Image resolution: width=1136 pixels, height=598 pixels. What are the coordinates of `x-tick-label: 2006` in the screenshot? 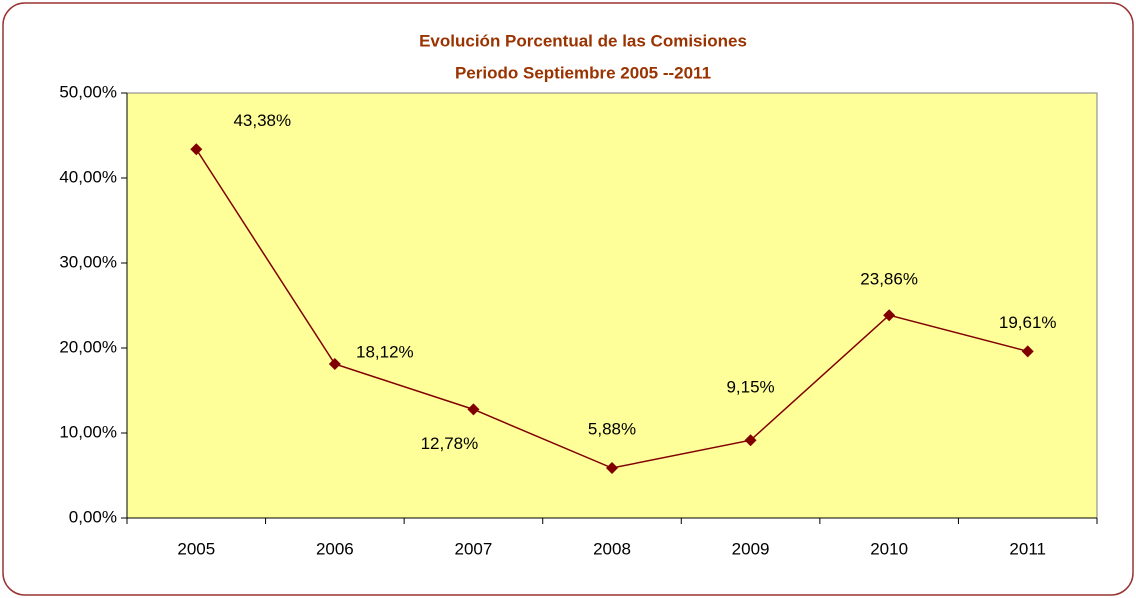 It's located at (335, 548).